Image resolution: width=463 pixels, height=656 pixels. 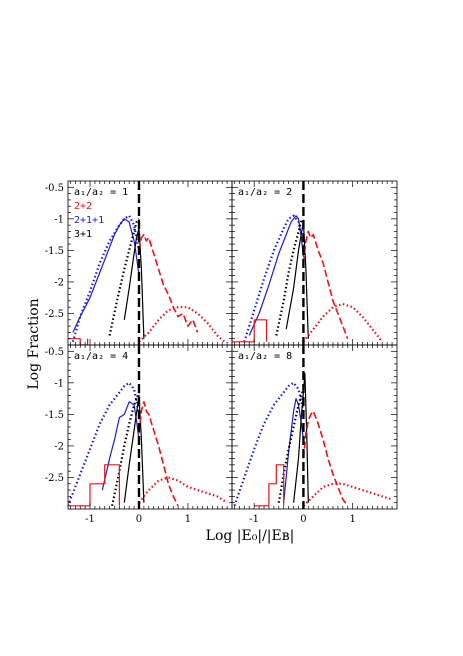 I want to click on panel-2: a₁/a₂ = 2, so click(x=314, y=263).